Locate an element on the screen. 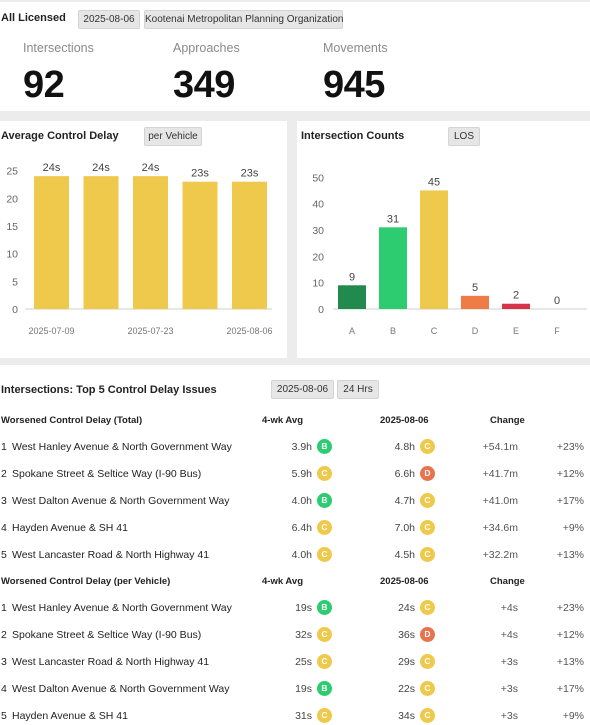 The height and width of the screenshot is (725, 590). row-rank: 2 is located at coordinates (4, 635).